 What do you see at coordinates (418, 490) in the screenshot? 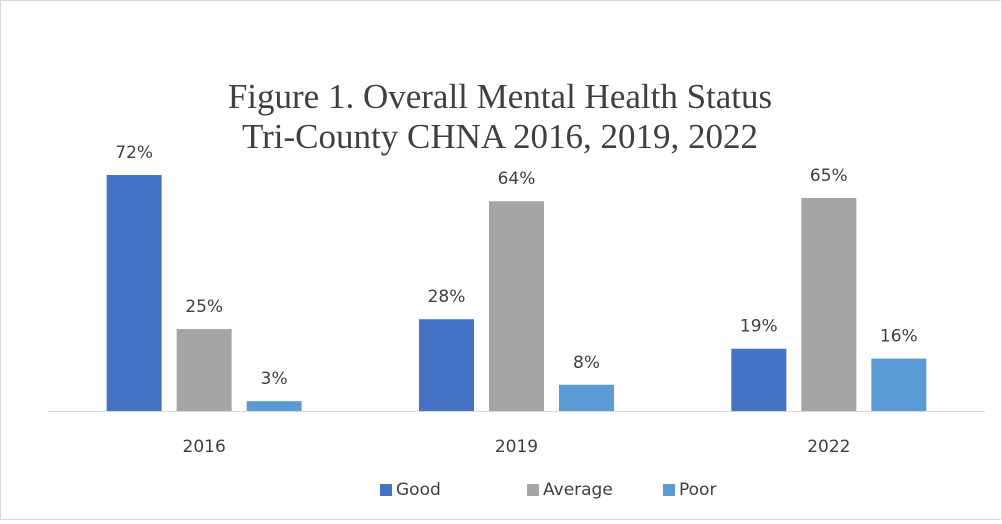
I see `legend-label: Good` at bounding box center [418, 490].